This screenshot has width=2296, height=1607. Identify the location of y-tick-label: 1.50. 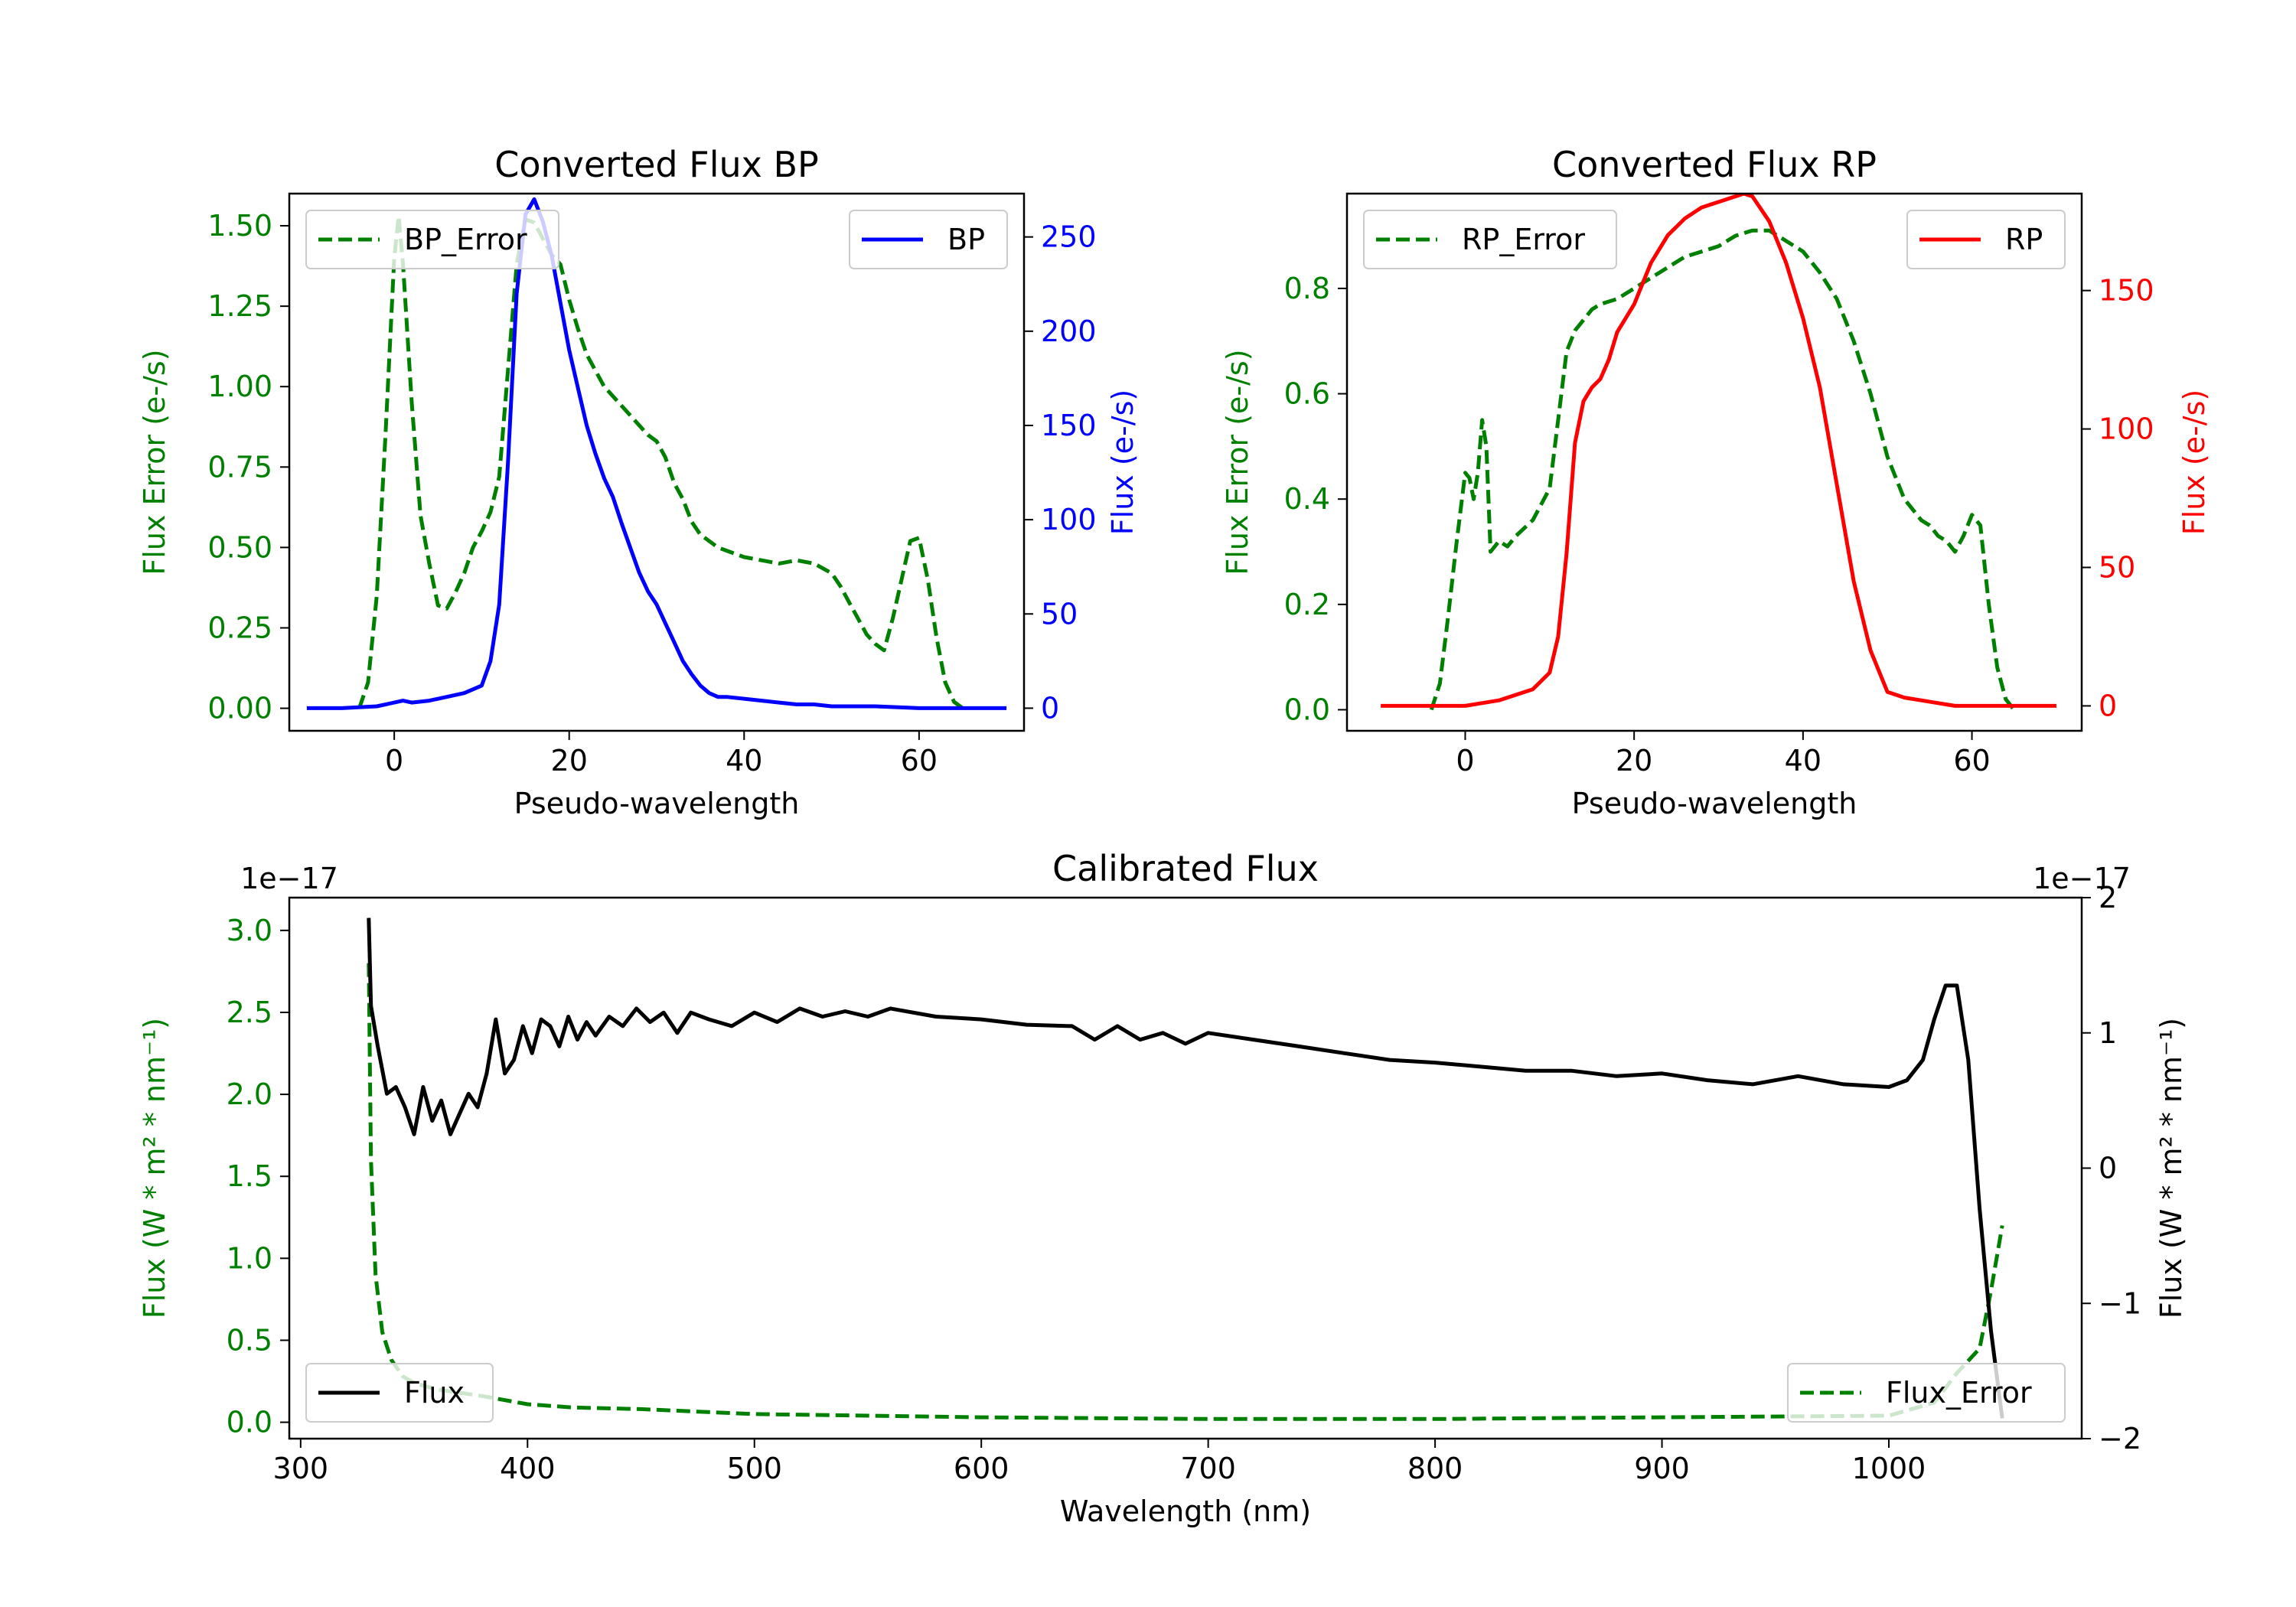
(239, 226).